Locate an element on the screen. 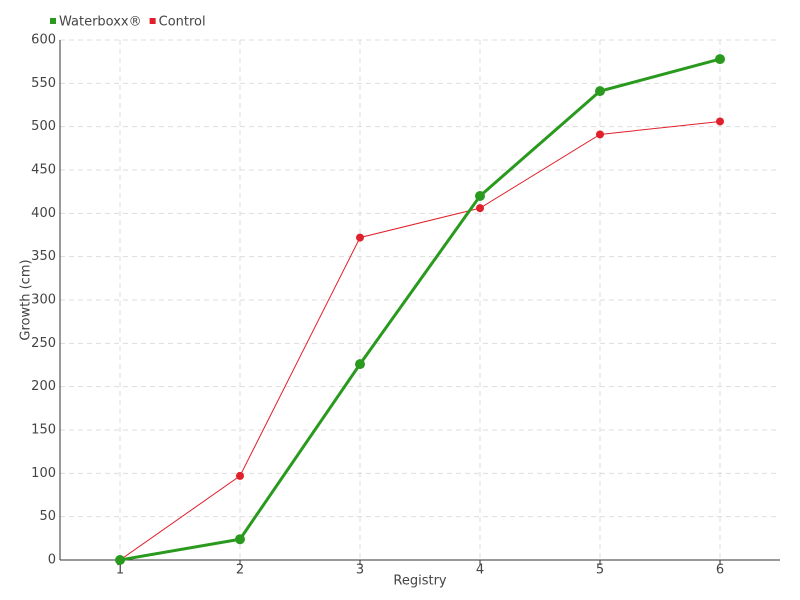  y-tick-label: 0 is located at coordinates (52, 560).